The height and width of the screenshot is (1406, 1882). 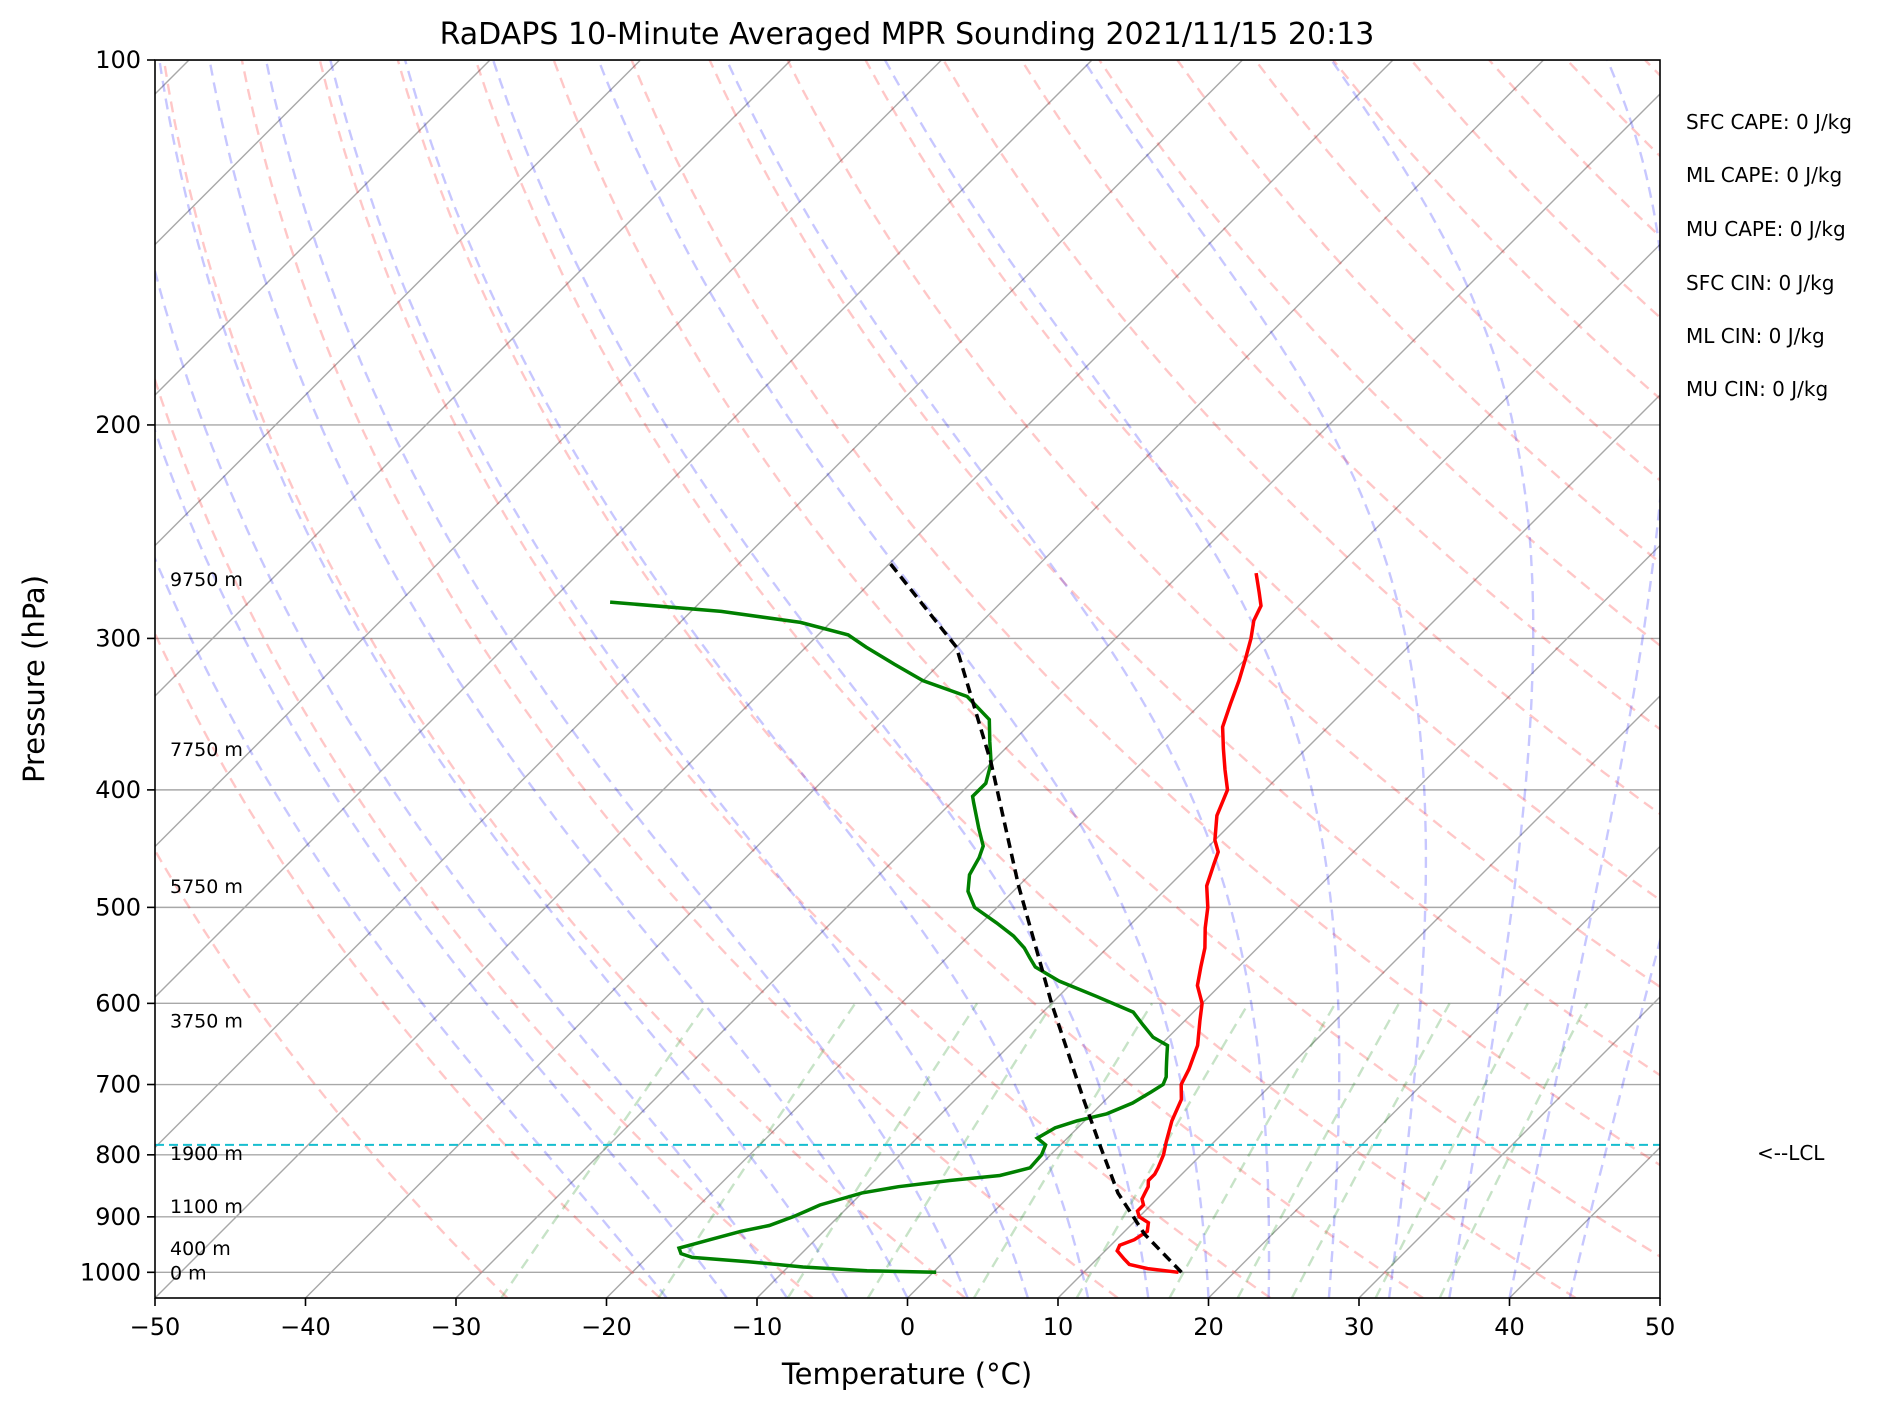 I want to click on y-tick-label: 100, so click(x=118, y=60).